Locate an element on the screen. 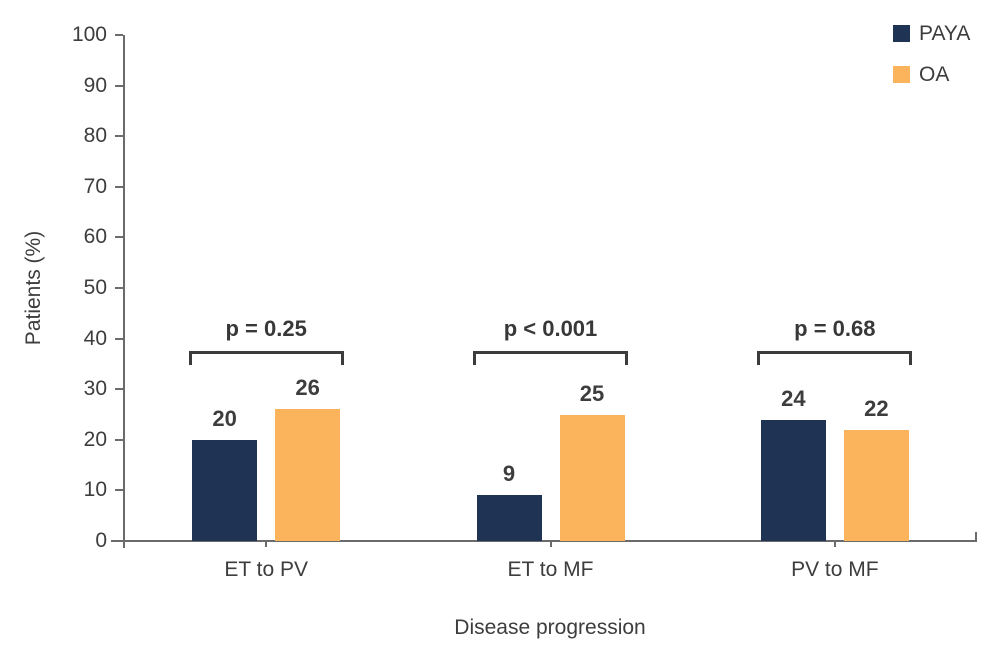  x-axis-line is located at coordinates (544, 541).